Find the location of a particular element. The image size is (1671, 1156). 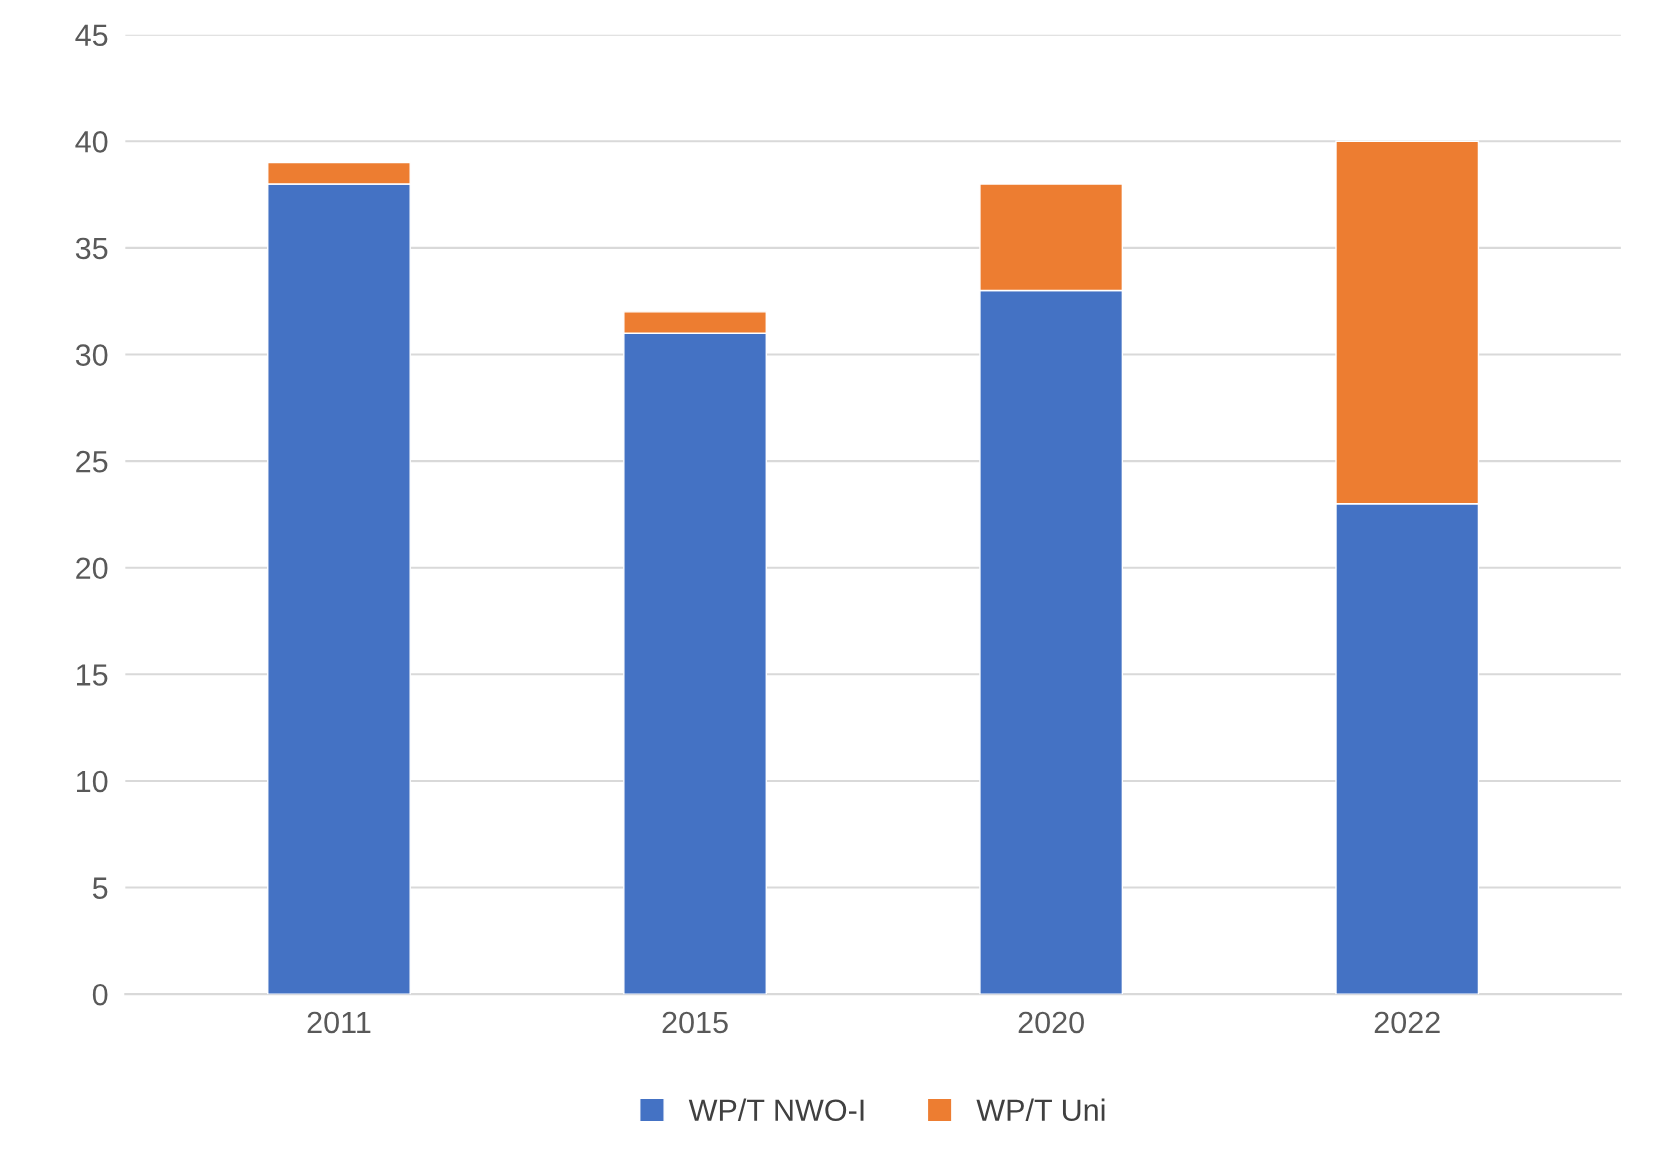

y-tick-label: 30 is located at coordinates (91, 355).